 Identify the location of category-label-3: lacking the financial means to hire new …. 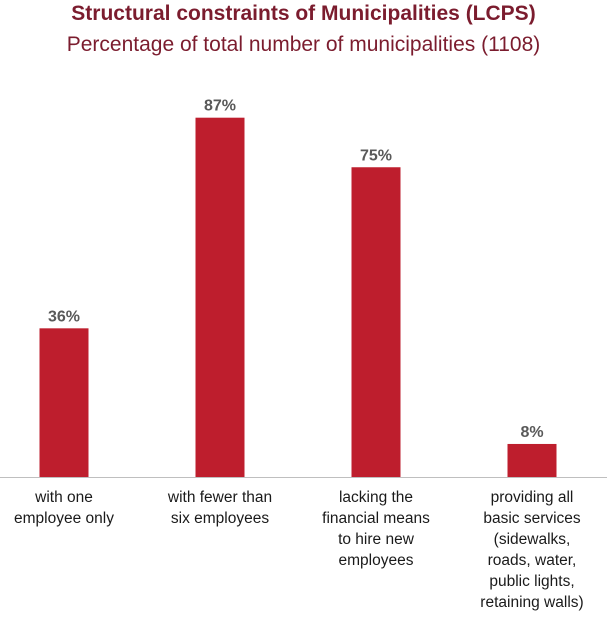
(376, 529).